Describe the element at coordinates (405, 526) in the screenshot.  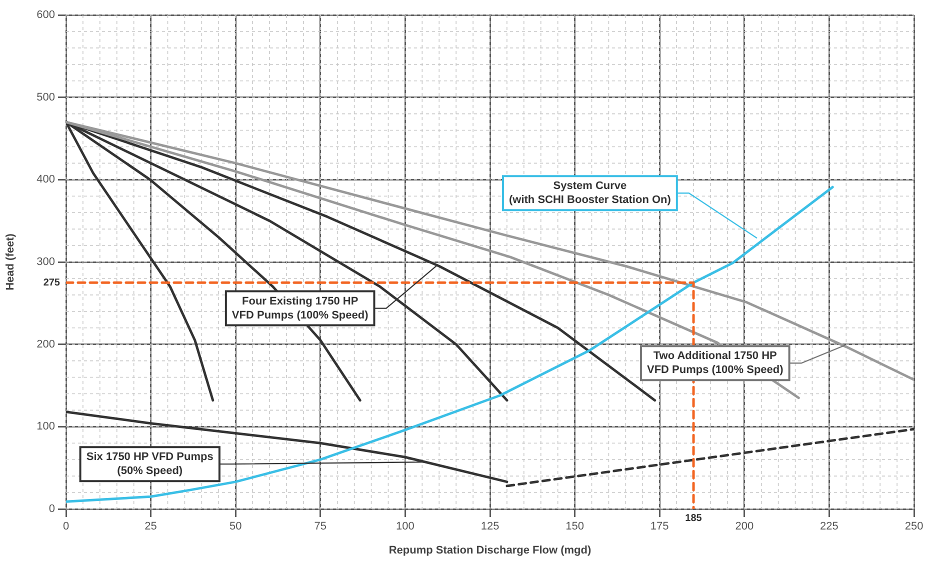
I see `x-tick-label: 100` at that location.